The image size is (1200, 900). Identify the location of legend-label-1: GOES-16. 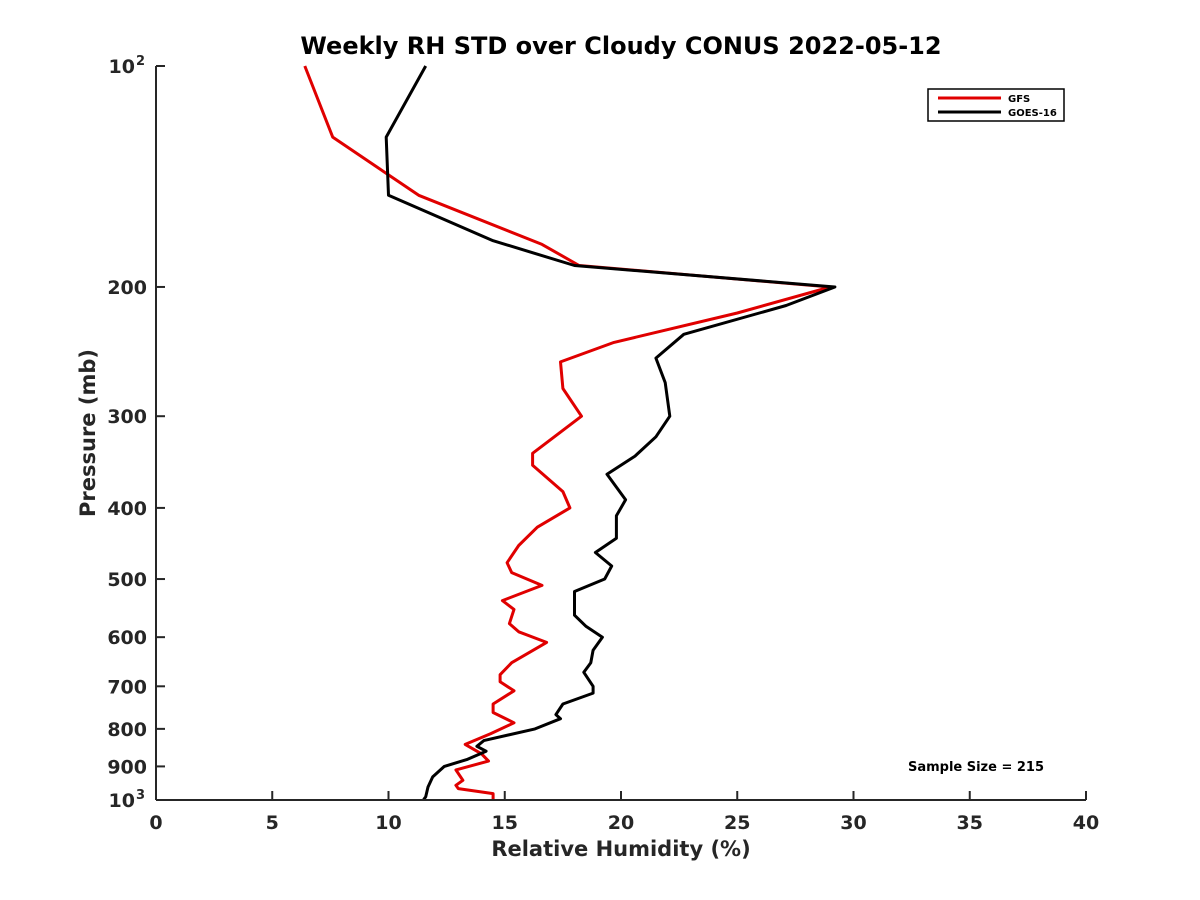
(1032, 113).